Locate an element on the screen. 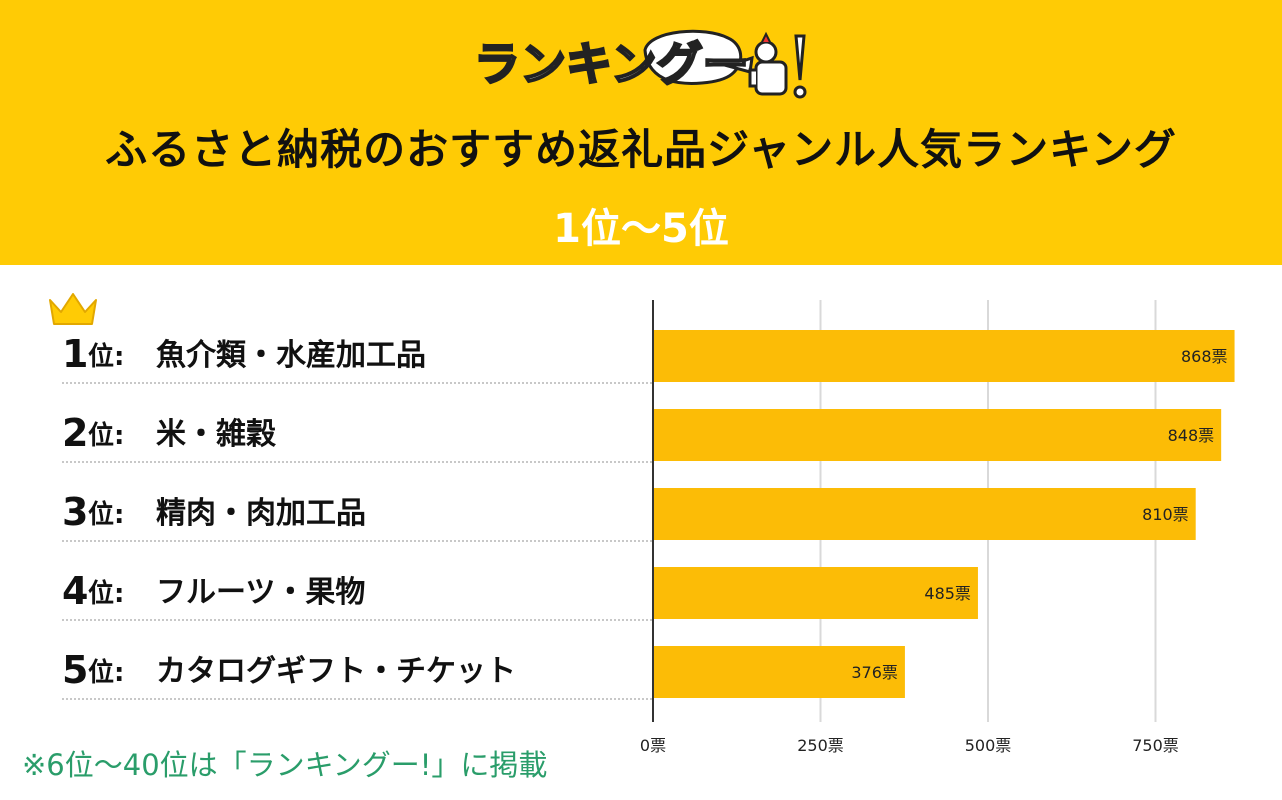 The width and height of the screenshot is (1282, 800). x-tick-label: 250票 is located at coordinates (820, 745).